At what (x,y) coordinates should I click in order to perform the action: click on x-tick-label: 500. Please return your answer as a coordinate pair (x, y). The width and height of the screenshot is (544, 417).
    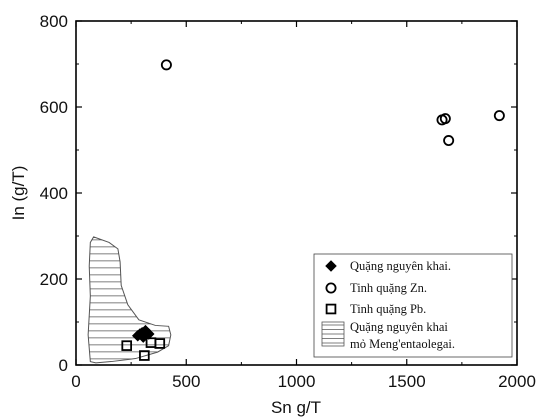
    Looking at the image, I should click on (186, 381).